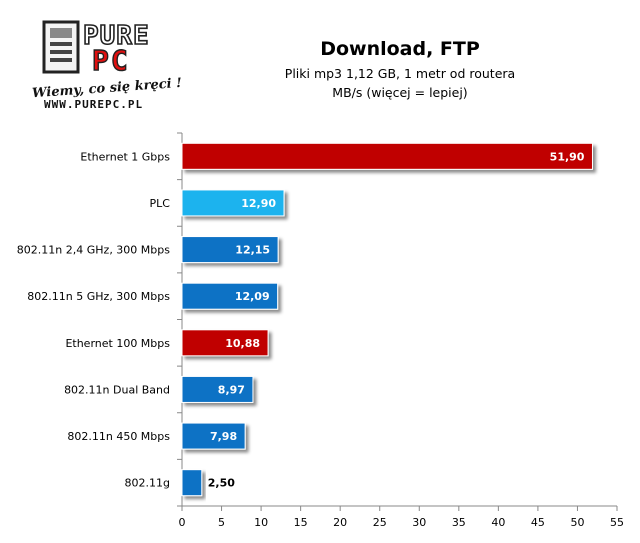 The width and height of the screenshot is (640, 543). Describe the element at coordinates (231, 389) in the screenshot. I see `data-label: 8,97` at that location.